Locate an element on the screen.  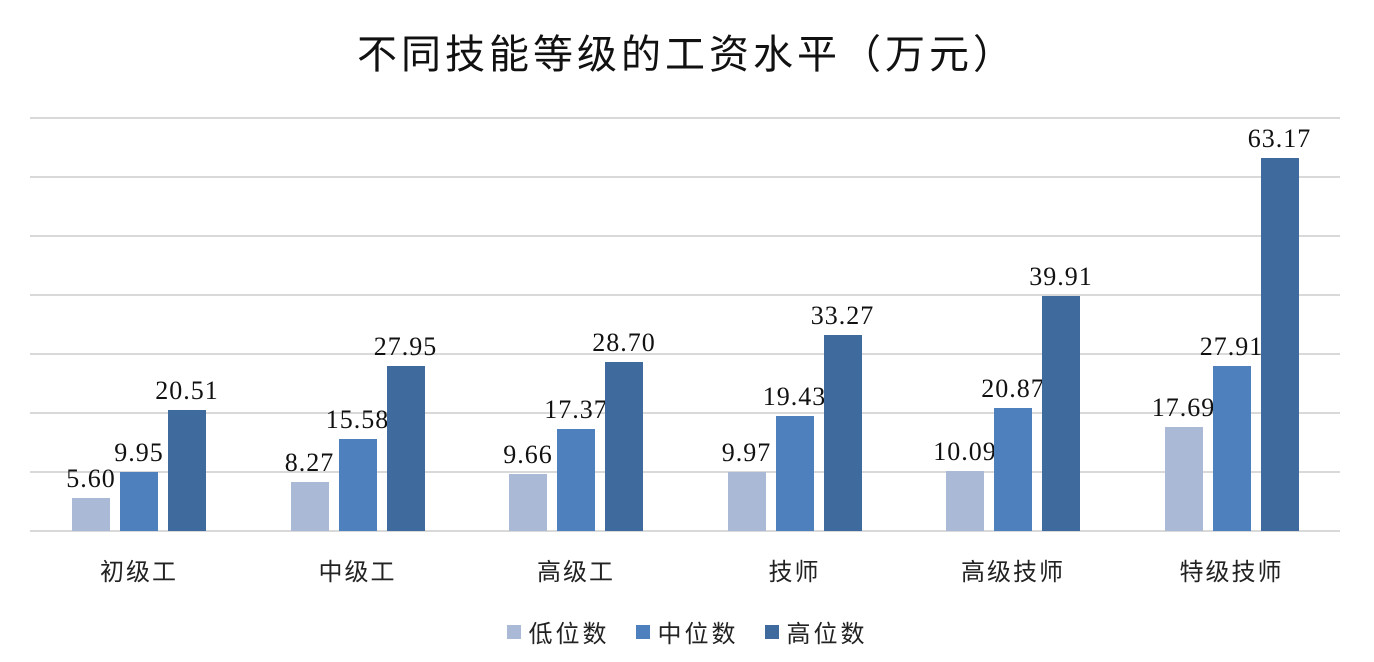
data-label: 17.37 is located at coordinates (576, 409).